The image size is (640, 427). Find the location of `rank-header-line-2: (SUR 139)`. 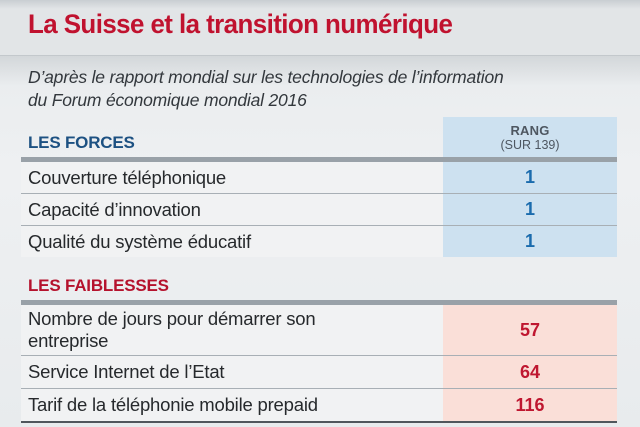

rank-header-line-2: (SUR 139) is located at coordinates (530, 145).